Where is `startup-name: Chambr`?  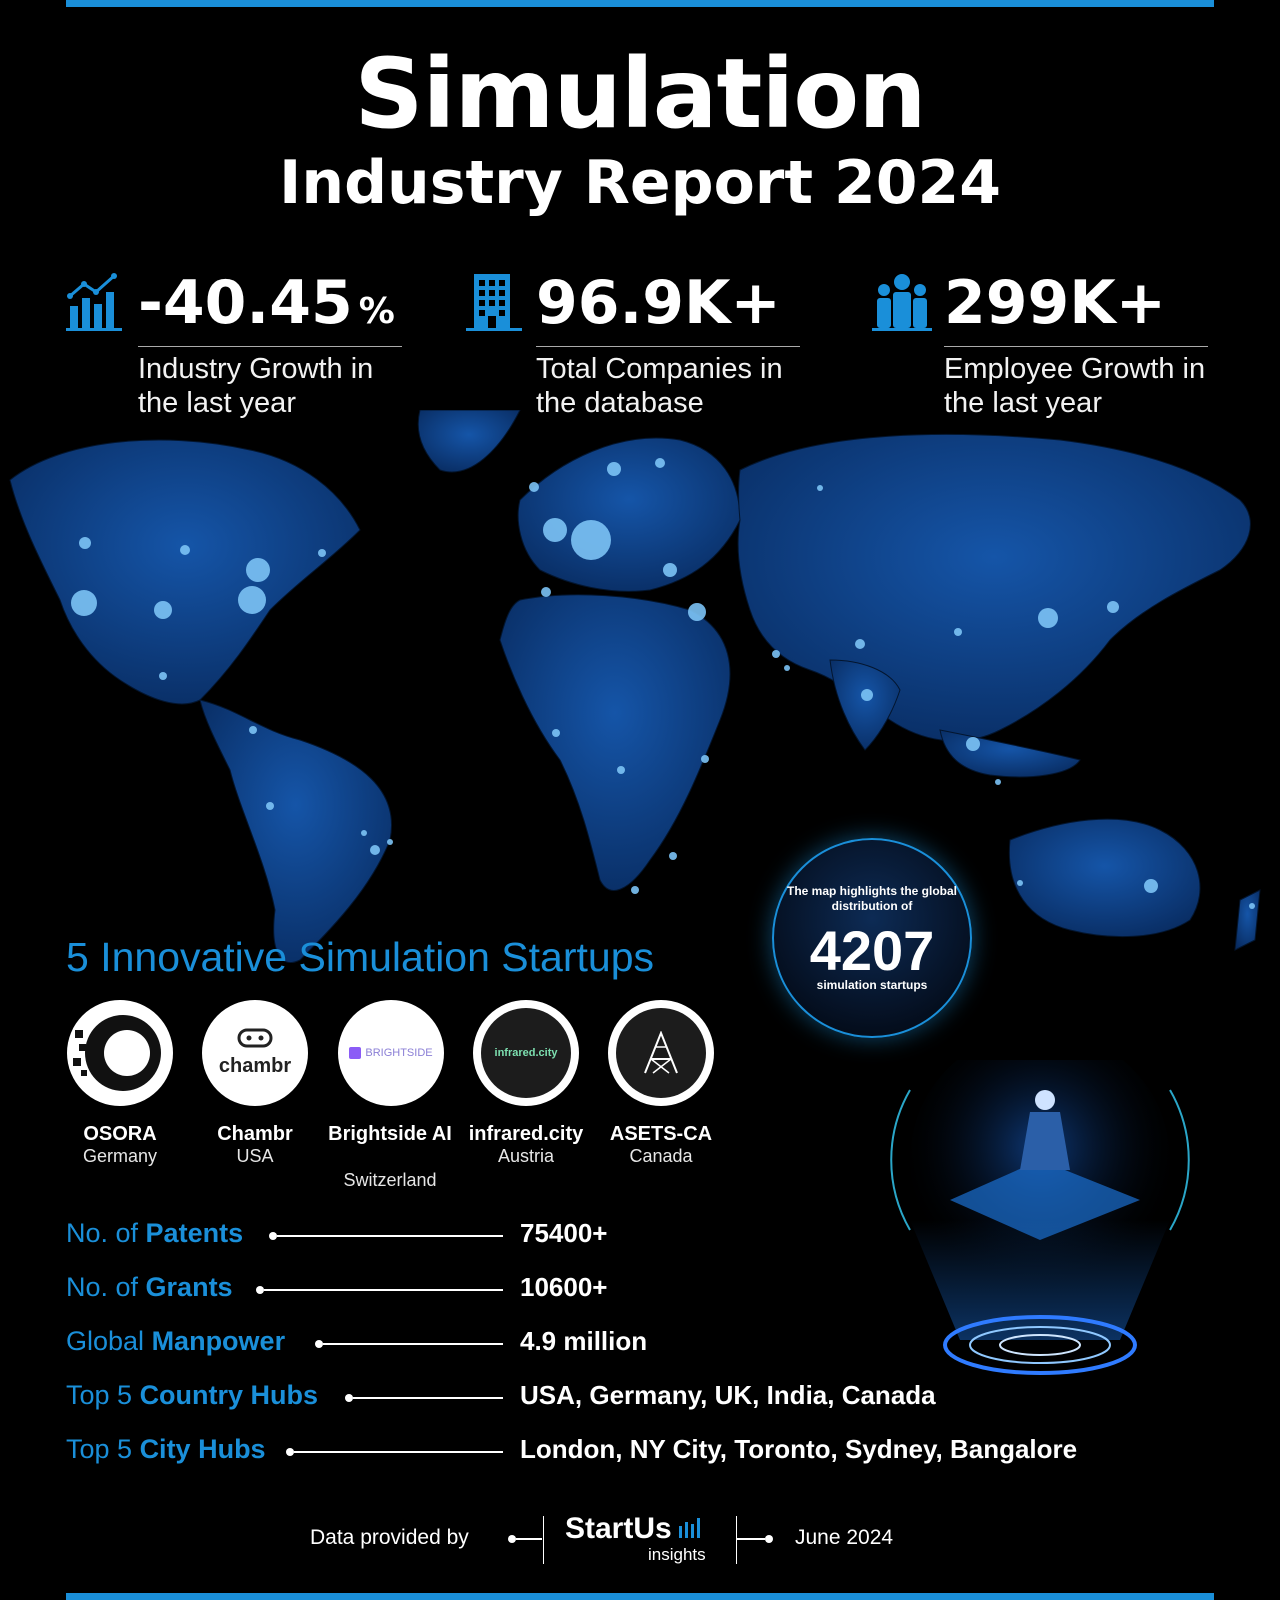
startup-name: Chambr is located at coordinates (255, 1134).